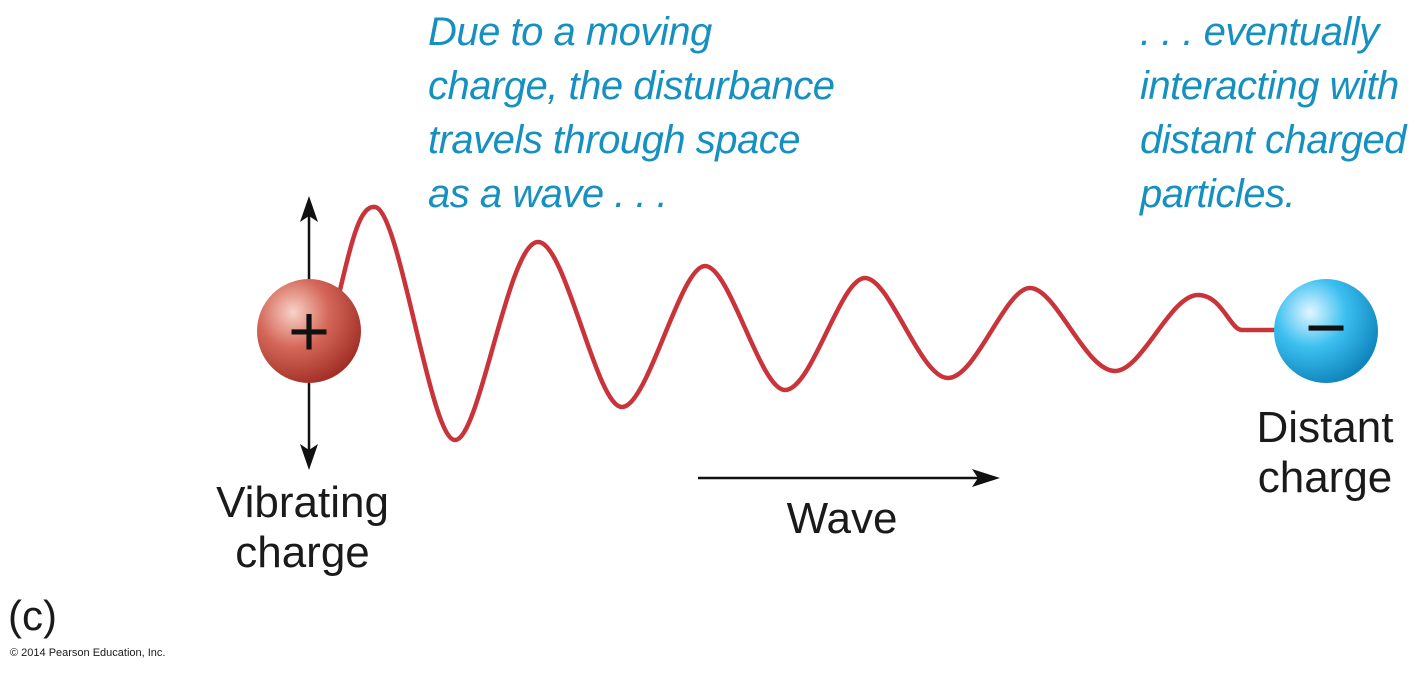 This screenshot has height=673, width=1411. What do you see at coordinates (32, 615) in the screenshot?
I see `panel-label: (c)` at bounding box center [32, 615].